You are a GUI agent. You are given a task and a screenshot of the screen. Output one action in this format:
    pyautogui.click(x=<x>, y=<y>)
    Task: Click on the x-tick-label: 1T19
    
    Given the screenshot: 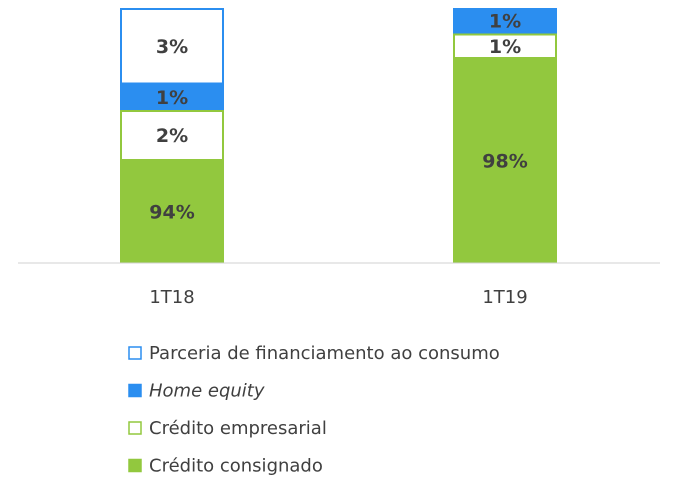 What is the action you would take?
    pyautogui.click(x=504, y=297)
    